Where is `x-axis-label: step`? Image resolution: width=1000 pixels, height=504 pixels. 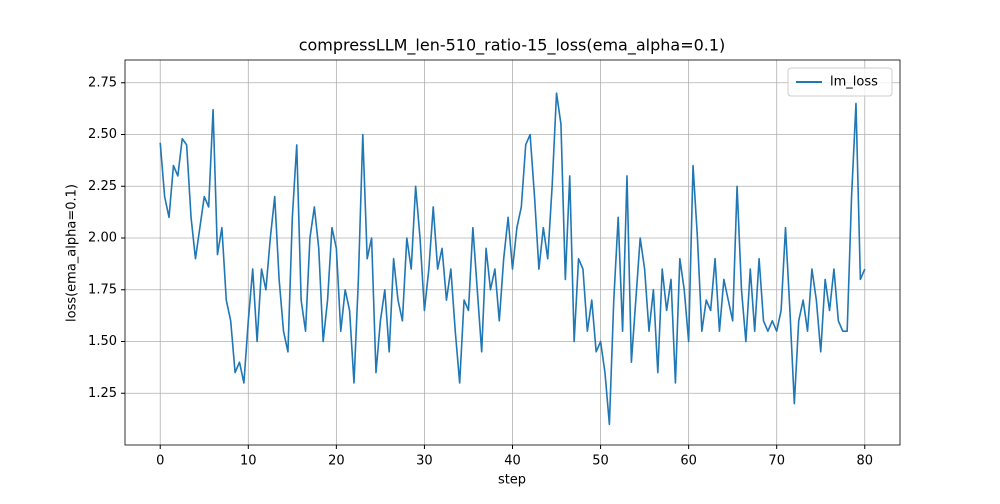 x-axis-label: step is located at coordinates (512, 480).